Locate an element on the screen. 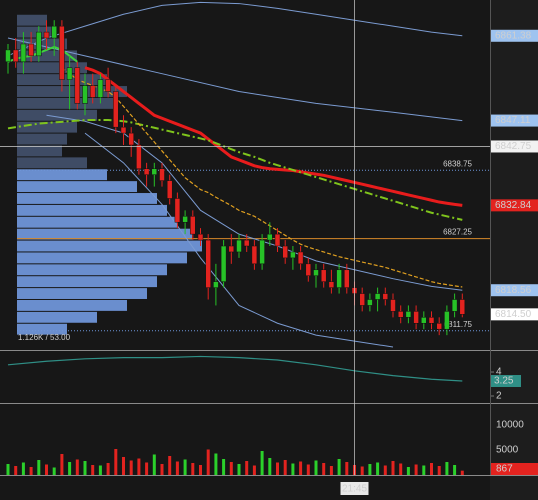 The image size is (538, 500). price-badge-label: 6832.84 is located at coordinates (513, 205).